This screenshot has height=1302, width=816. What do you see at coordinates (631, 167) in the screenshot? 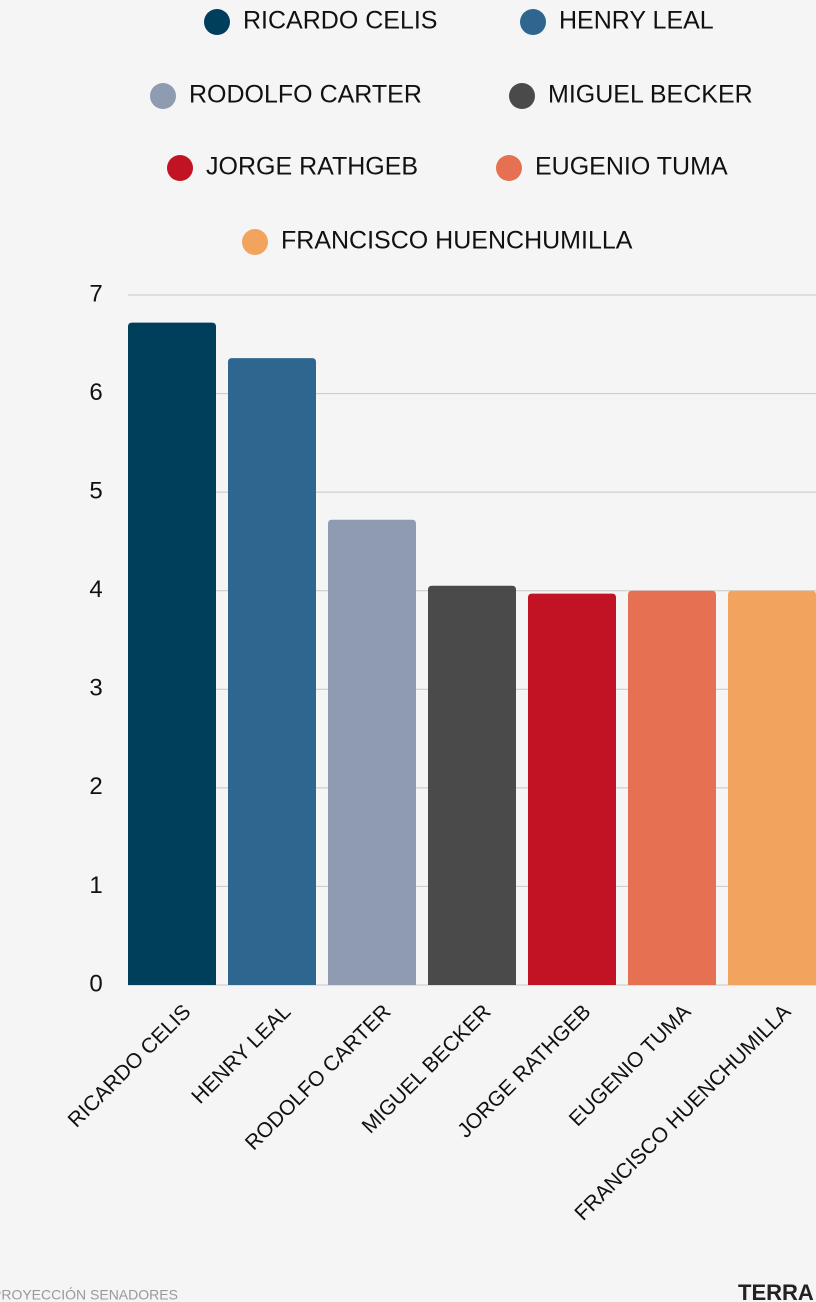
I see `legend-label: EUGENIO TUMA` at bounding box center [631, 167].